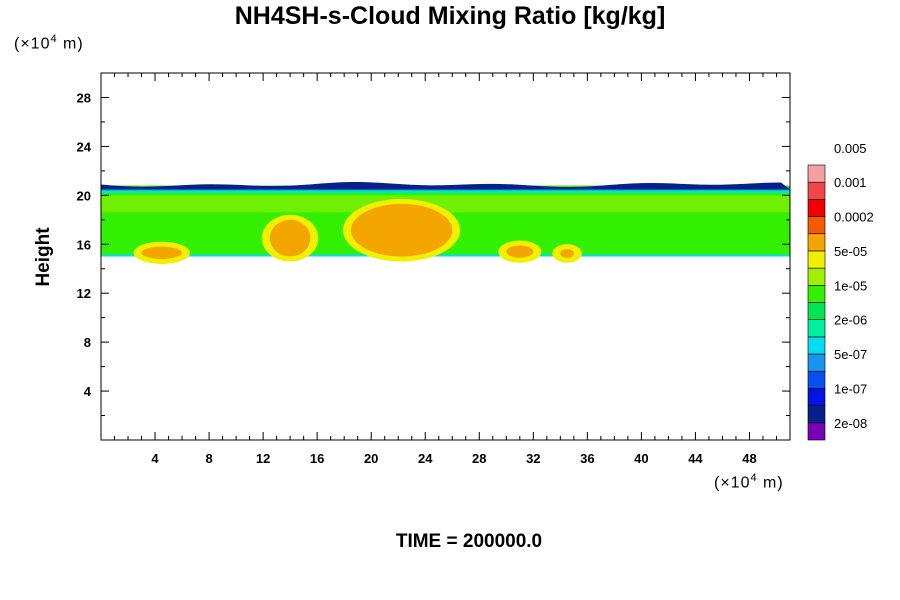 The image size is (900, 600). I want to click on y-tick-label: 4, so click(88, 391).